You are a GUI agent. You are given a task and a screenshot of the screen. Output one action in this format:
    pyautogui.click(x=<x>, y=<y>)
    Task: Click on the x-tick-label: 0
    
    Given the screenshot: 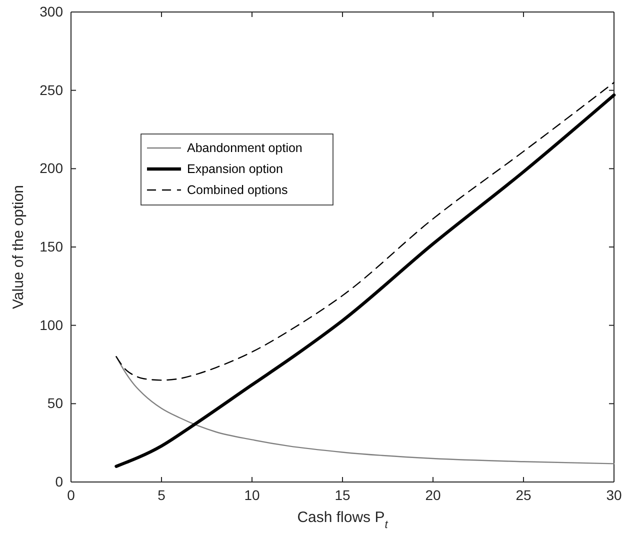 What is the action you would take?
    pyautogui.click(x=71, y=494)
    